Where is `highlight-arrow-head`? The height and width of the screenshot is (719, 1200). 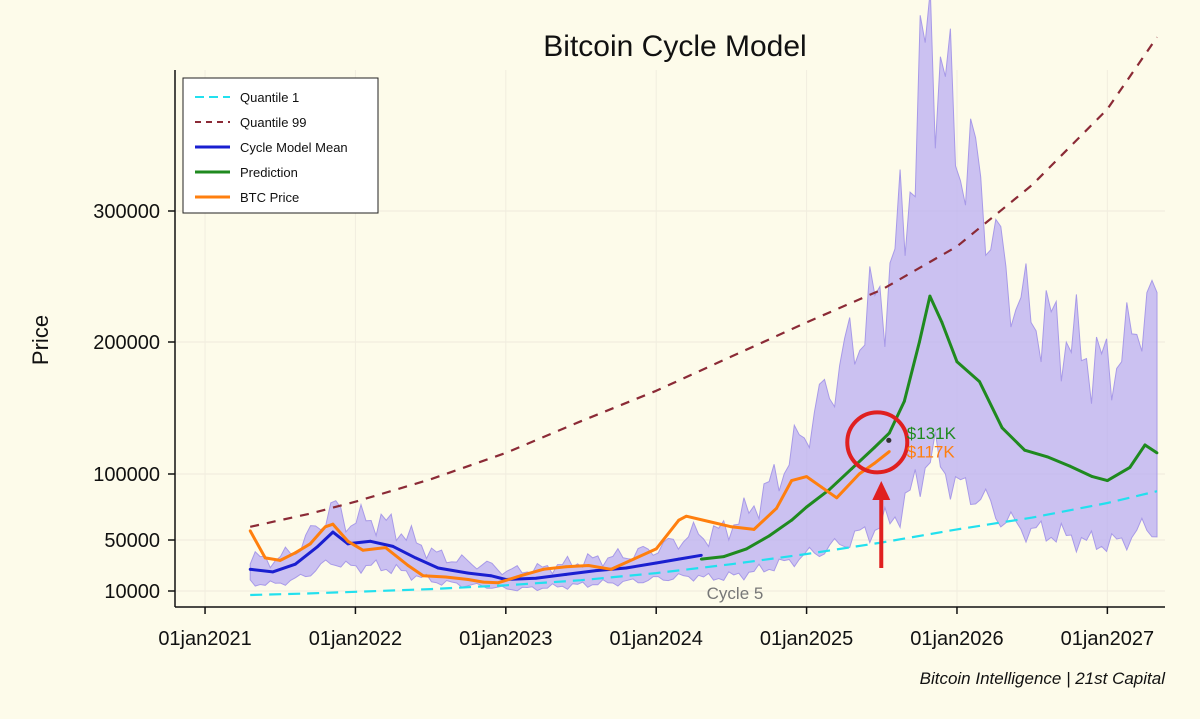 highlight-arrow-head is located at coordinates (881, 490).